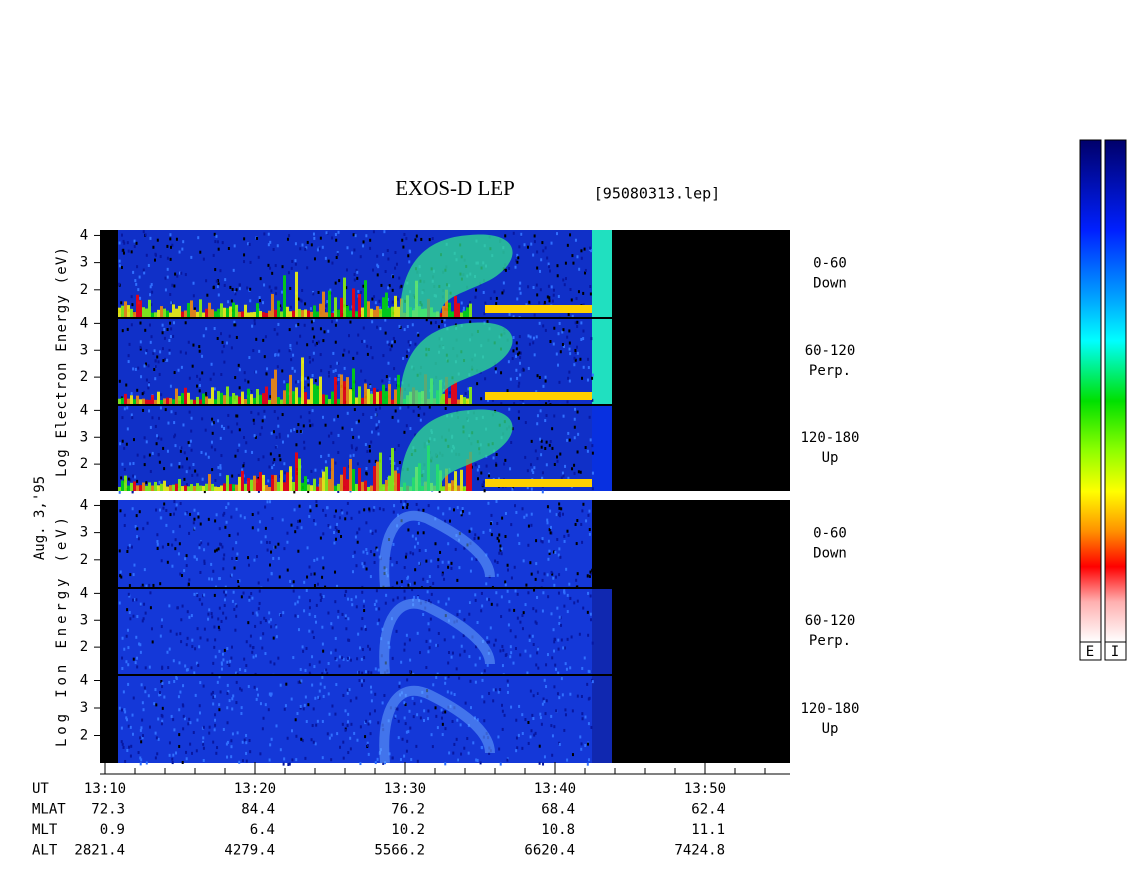 This screenshot has height=880, width=1130. What do you see at coordinates (555, 789) in the screenshot?
I see `x-tick-label: 13:40` at bounding box center [555, 789].